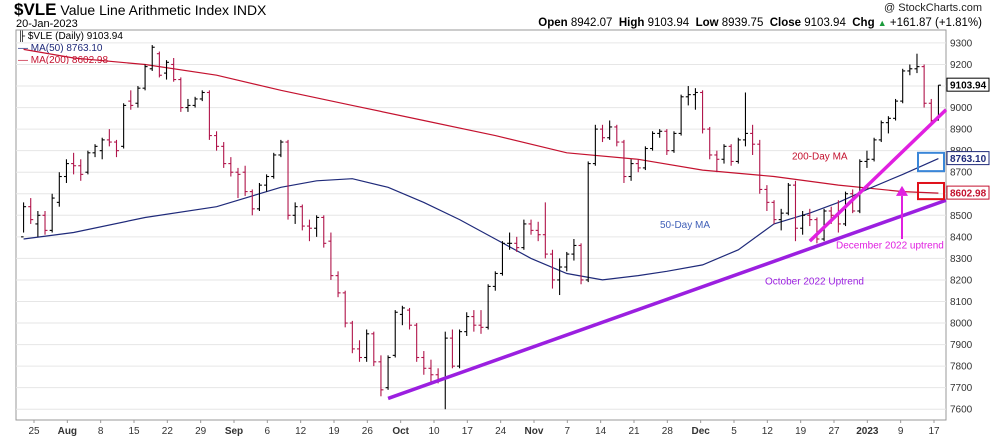  I want to click on high-label: High, so click(631, 23).